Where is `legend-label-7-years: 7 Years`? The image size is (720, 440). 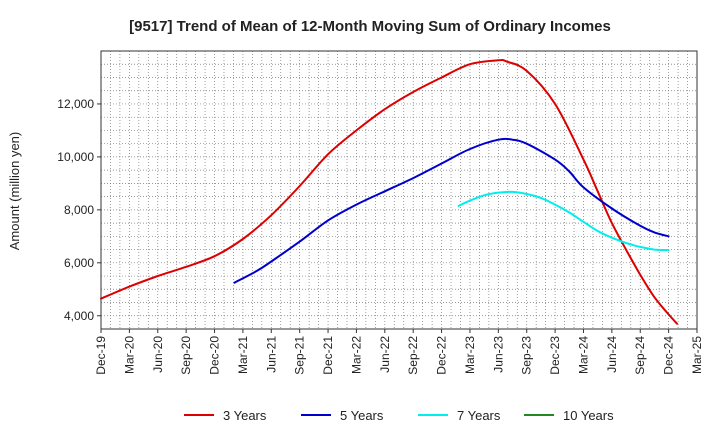
legend-label-7-years: 7 Years is located at coordinates (479, 415).